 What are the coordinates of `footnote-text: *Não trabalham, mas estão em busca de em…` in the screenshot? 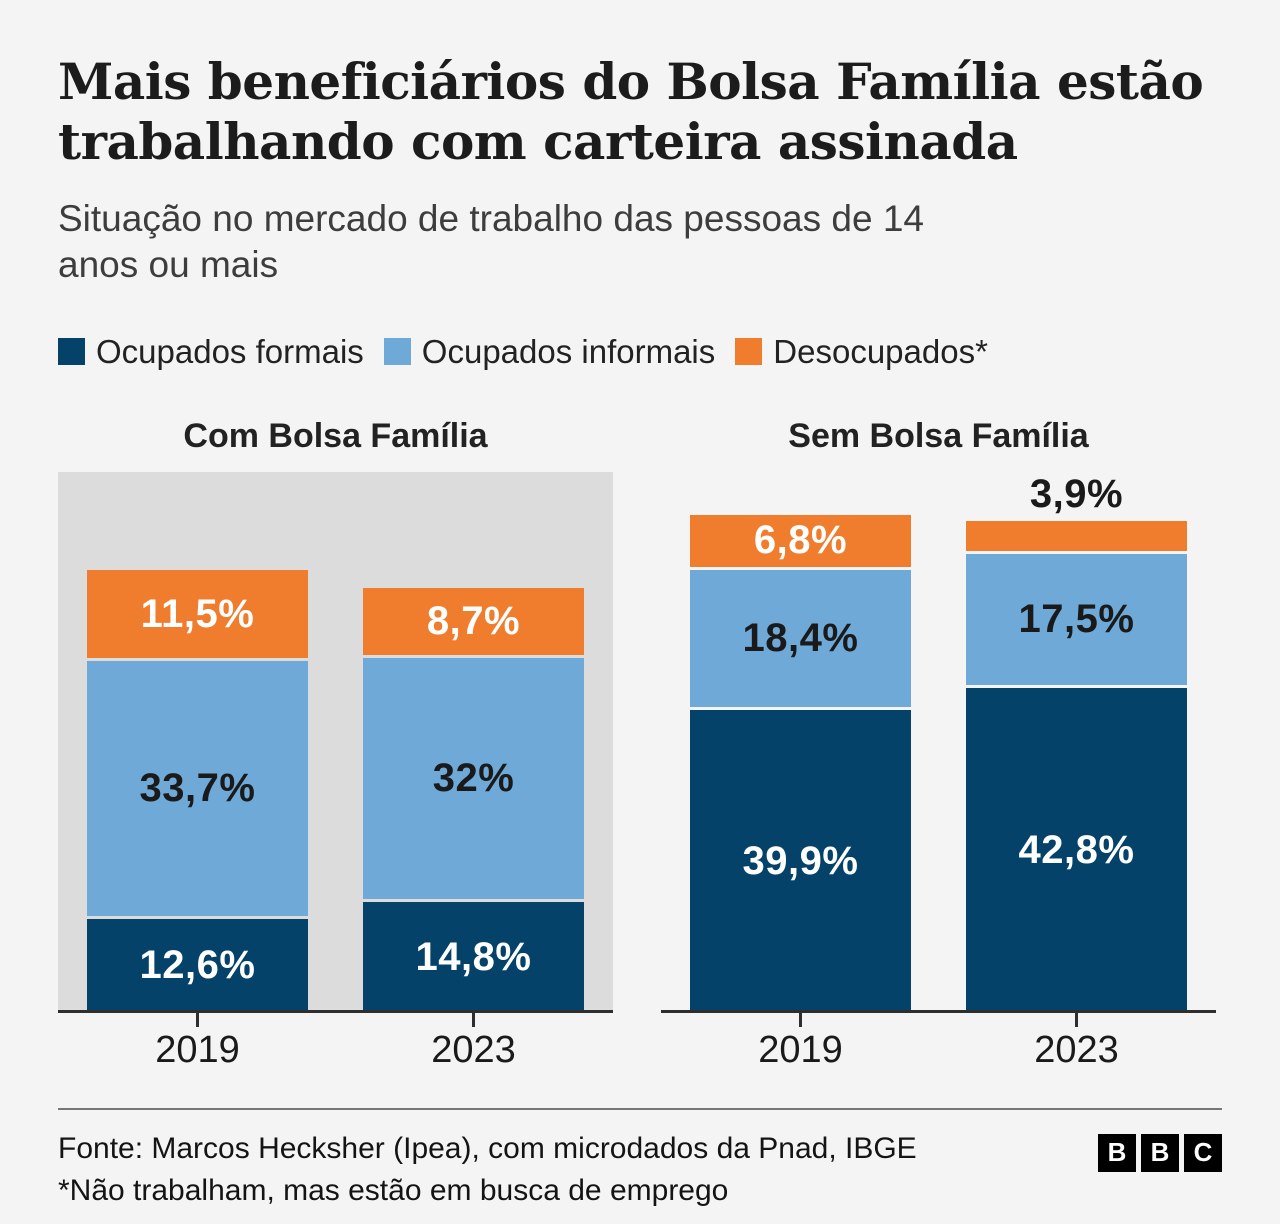 It's located at (393, 1190).